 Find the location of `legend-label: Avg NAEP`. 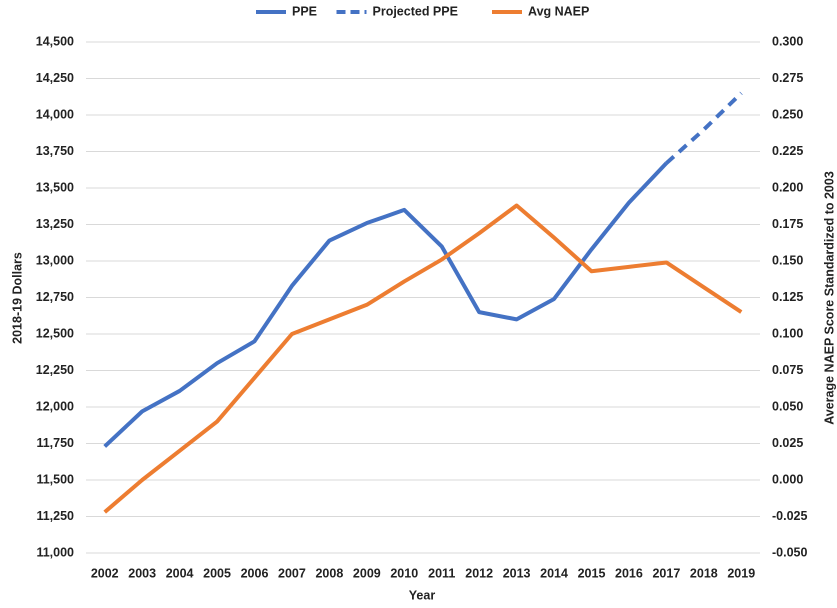

legend-label: Avg NAEP is located at coordinates (558, 11).